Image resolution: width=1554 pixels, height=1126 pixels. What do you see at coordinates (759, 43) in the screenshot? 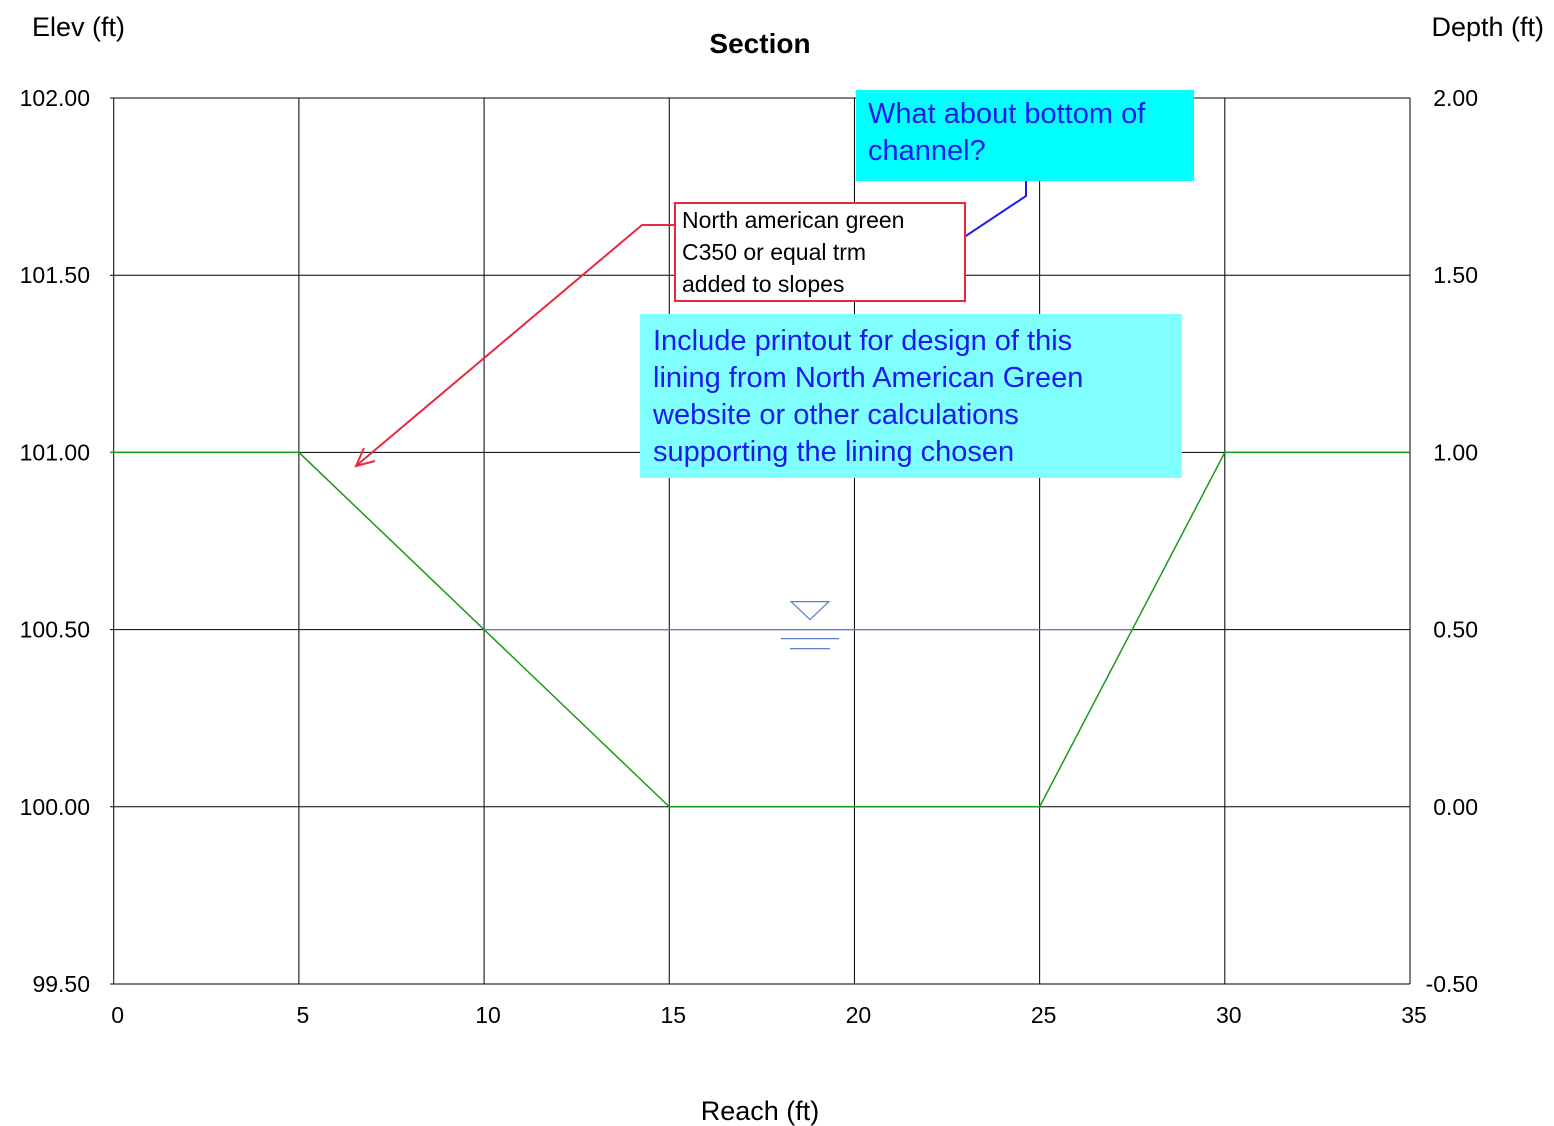
I see `chart-title: Section` at bounding box center [759, 43].